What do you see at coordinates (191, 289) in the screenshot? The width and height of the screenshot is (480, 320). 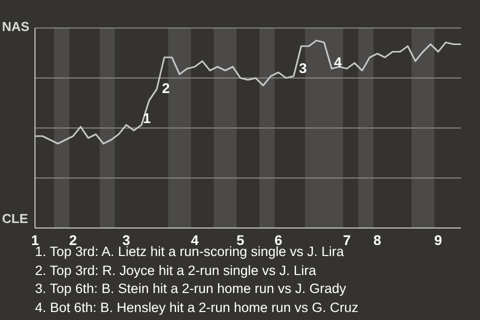 I see `text: 3. Top 6th: B. Stein hit a 2-run home run vs J. Grady` at bounding box center [191, 289].